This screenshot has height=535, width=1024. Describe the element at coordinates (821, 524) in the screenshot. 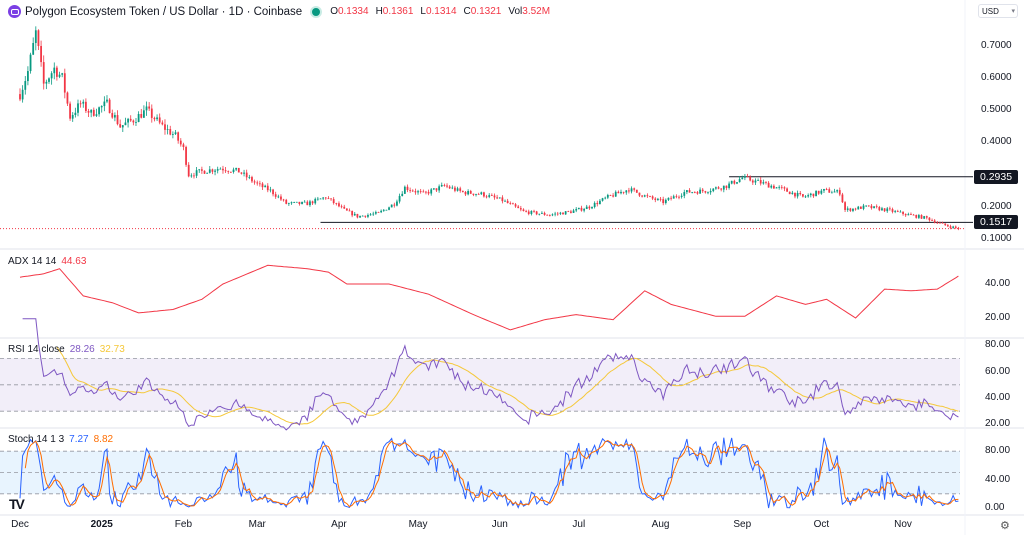

I see `time-tick: Oct` at that location.